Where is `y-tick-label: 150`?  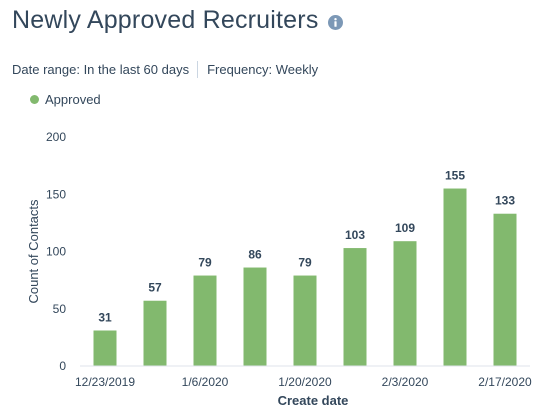 y-tick-label: 150 is located at coordinates (56, 194).